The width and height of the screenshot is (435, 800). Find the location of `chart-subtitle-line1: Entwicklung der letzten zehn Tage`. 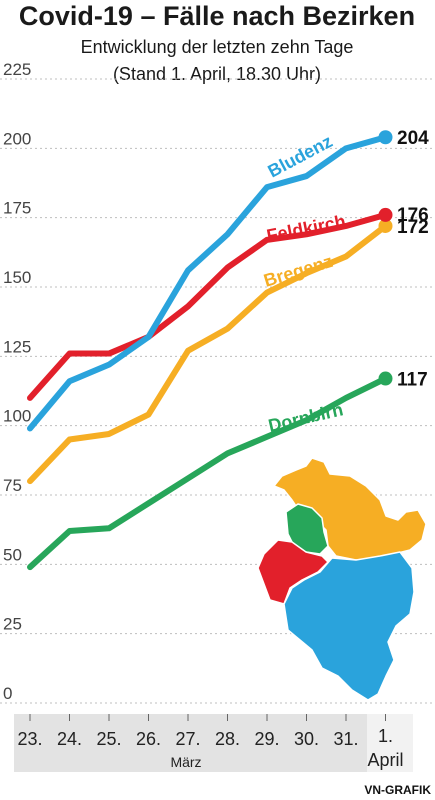

chart-subtitle-line1: Entwicklung der letzten zehn Tage is located at coordinates (217, 47).